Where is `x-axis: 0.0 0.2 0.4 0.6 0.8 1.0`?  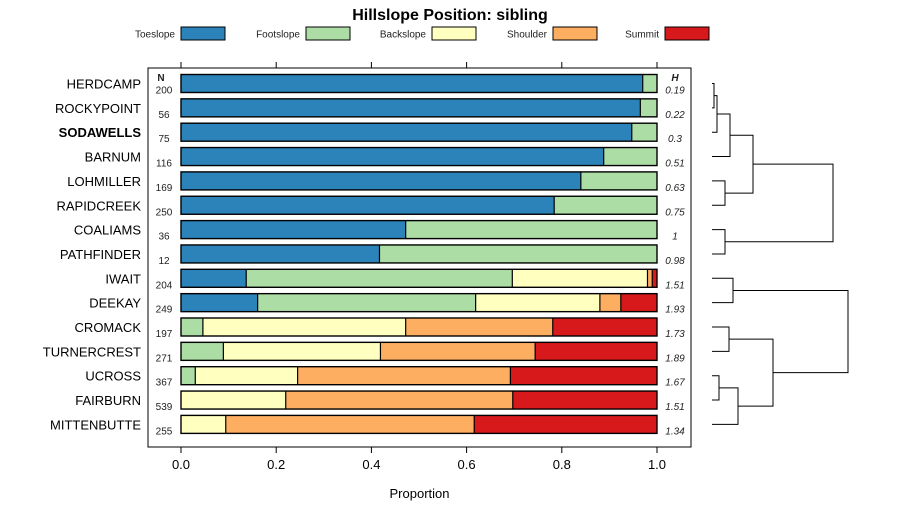
x-axis: 0.0 0.2 0.4 0.6 0.8 1.0 is located at coordinates (419, 459).